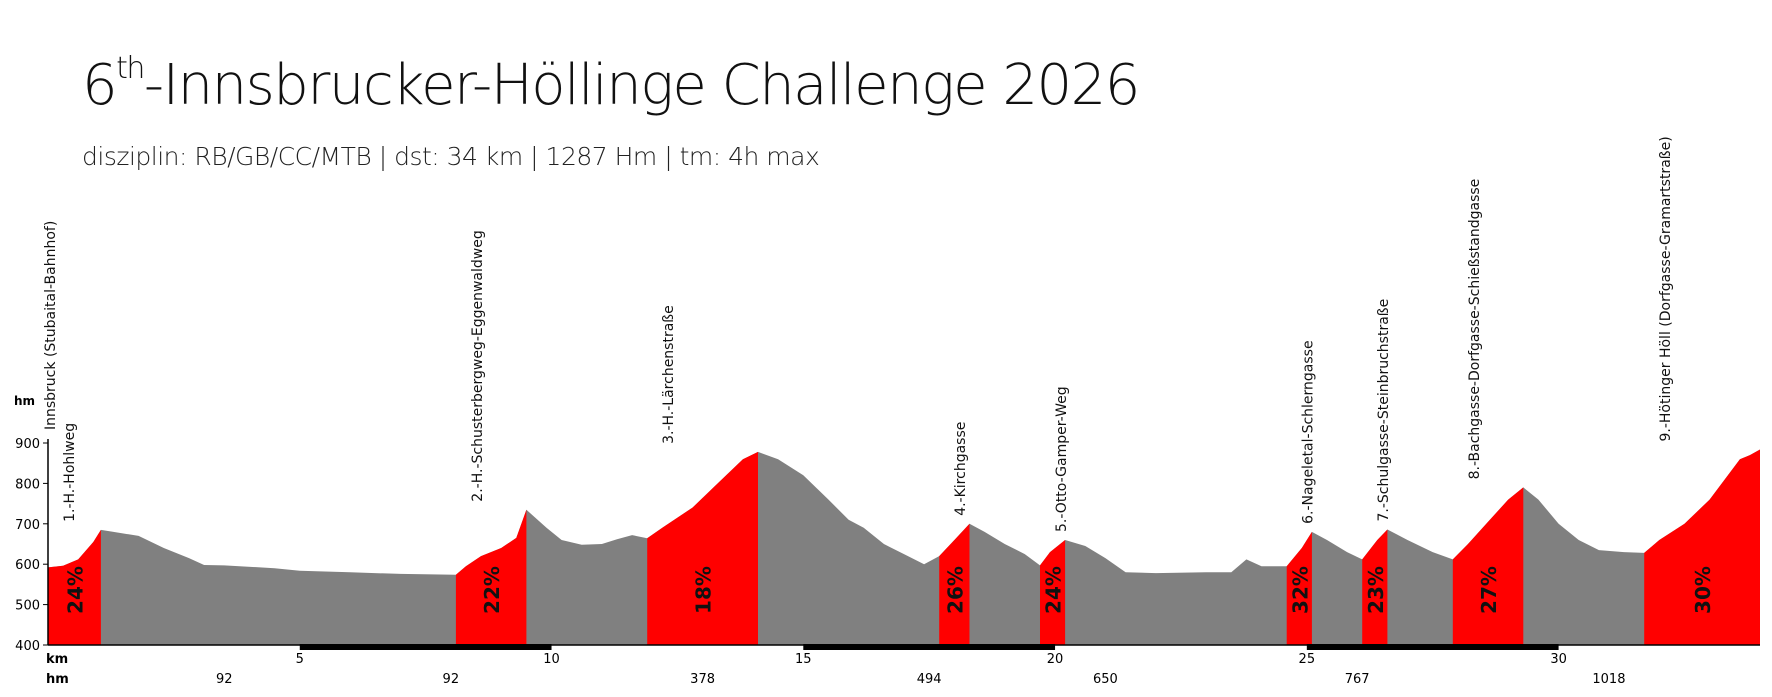  Describe the element at coordinates (1105, 679) in the screenshot. I see `hm-value: 650` at that location.